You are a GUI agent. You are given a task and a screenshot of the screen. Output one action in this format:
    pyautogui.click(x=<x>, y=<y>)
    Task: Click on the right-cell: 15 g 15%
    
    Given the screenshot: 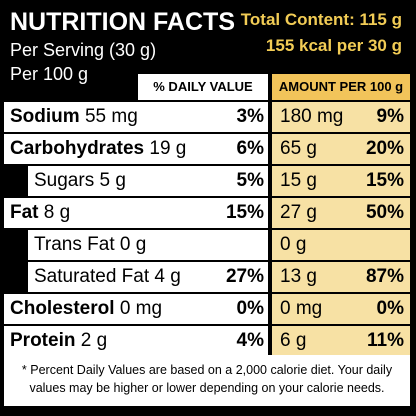 What is the action you would take?
    pyautogui.click(x=341, y=181)
    